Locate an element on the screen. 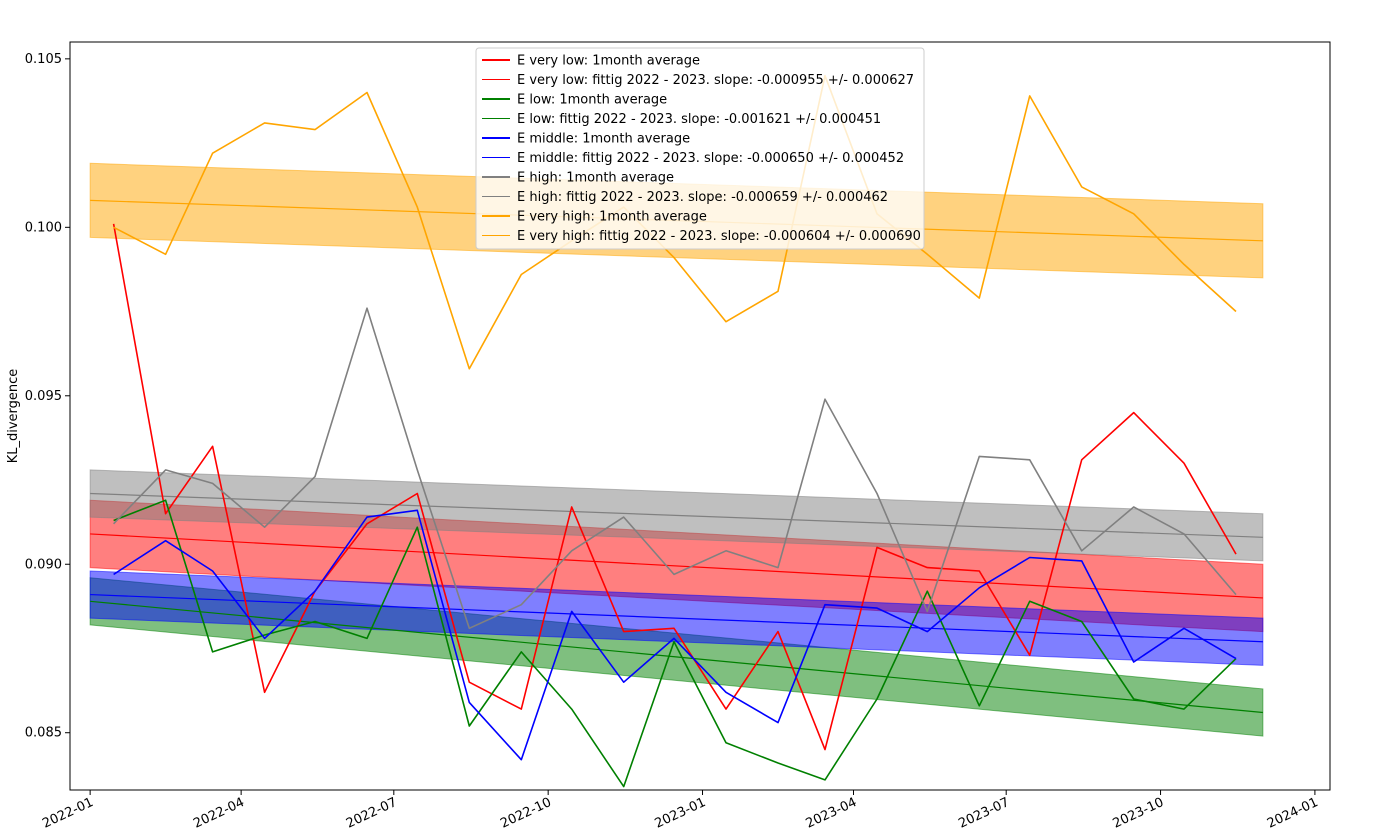 The height and width of the screenshot is (840, 1400). legend-entry-avg-1: E low: 1month average is located at coordinates (592, 100).